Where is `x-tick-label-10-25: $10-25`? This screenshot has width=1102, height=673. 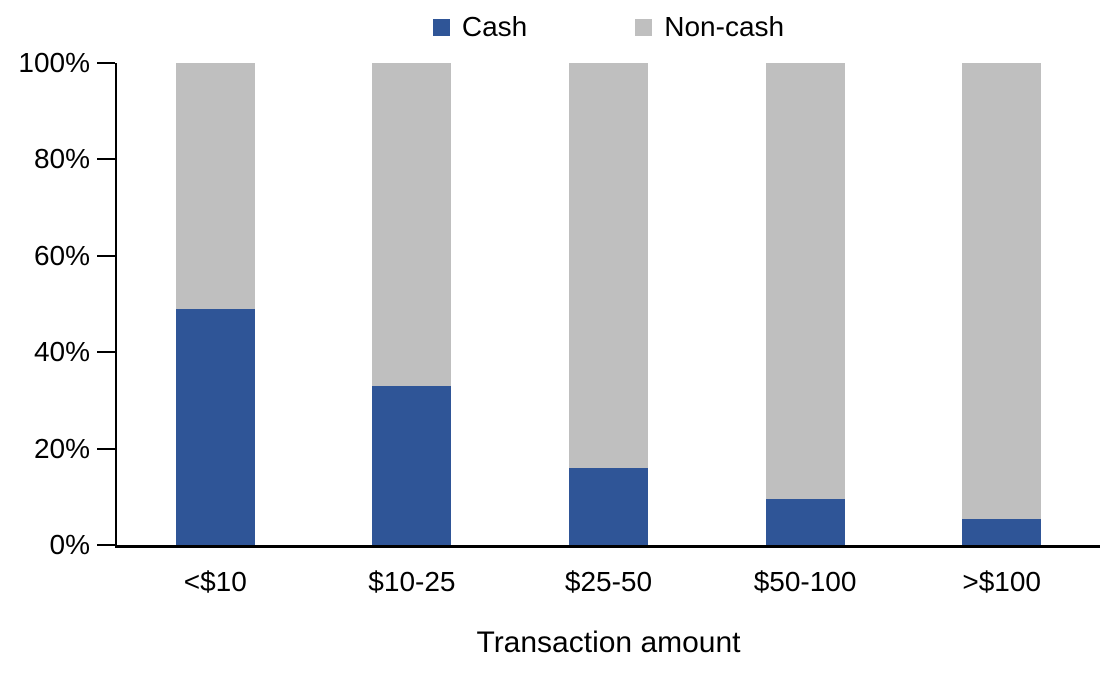 x-tick-label-10-25: $10-25 is located at coordinates (412, 581).